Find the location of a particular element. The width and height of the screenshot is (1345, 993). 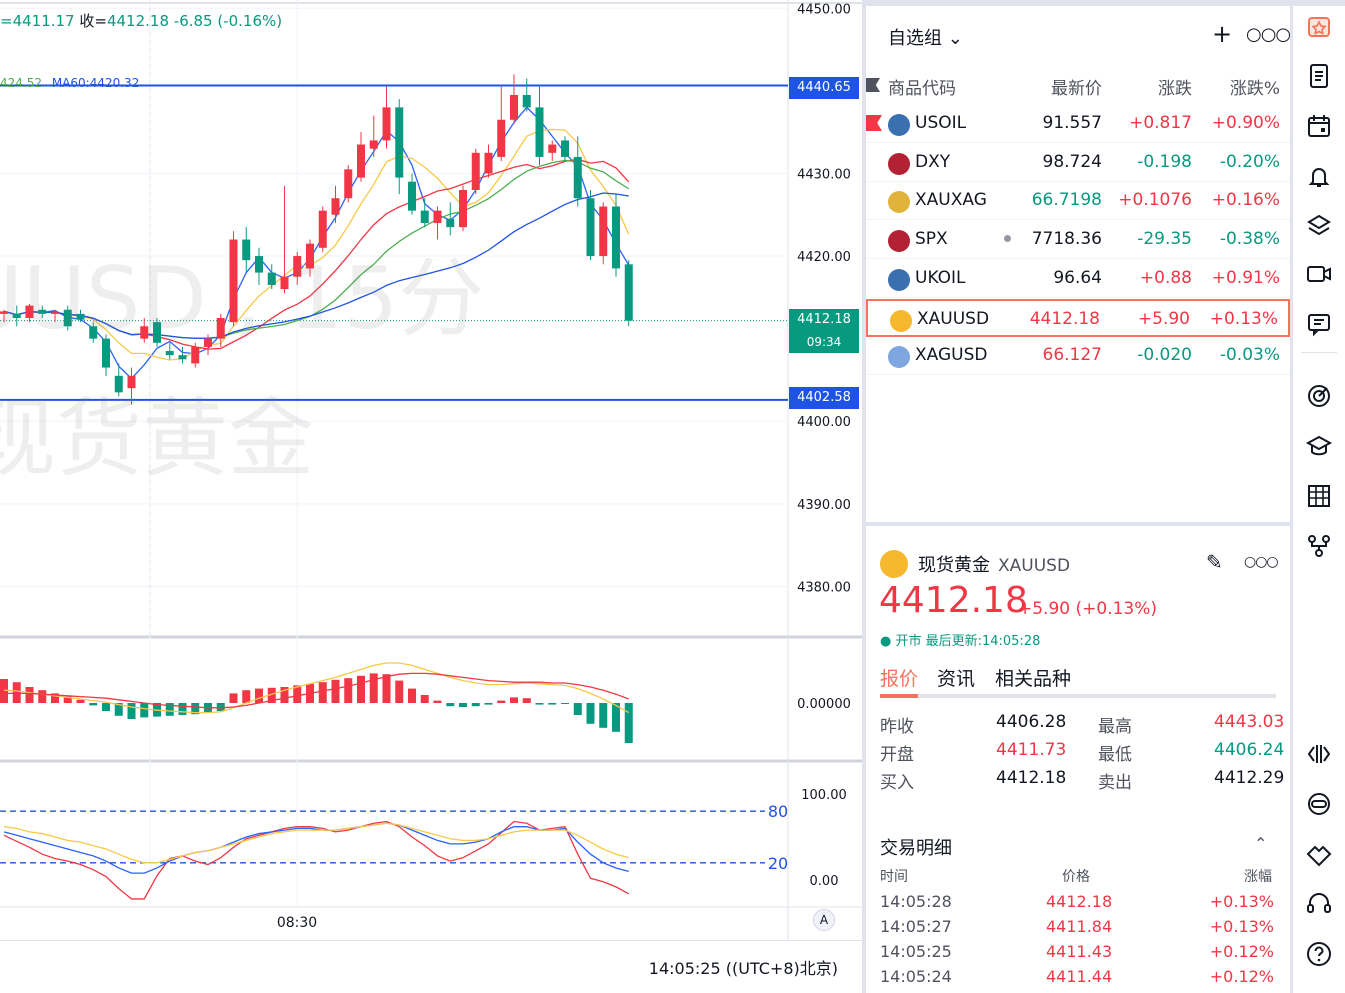

trade-row: 14:05:27 4411.84 +0.13% is located at coordinates (1078, 929).